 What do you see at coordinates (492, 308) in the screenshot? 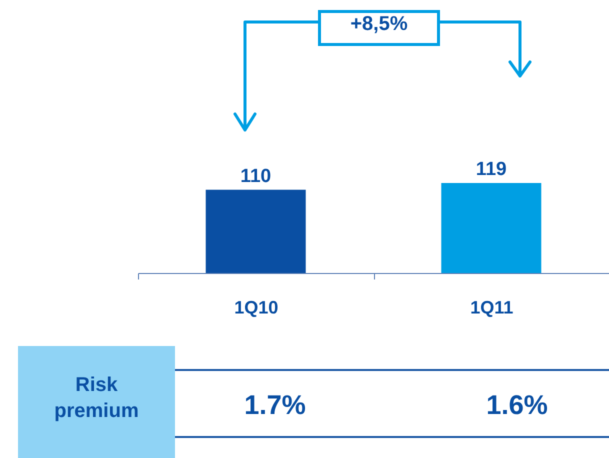
I see `x-tick-label: 1Q11` at bounding box center [492, 308].